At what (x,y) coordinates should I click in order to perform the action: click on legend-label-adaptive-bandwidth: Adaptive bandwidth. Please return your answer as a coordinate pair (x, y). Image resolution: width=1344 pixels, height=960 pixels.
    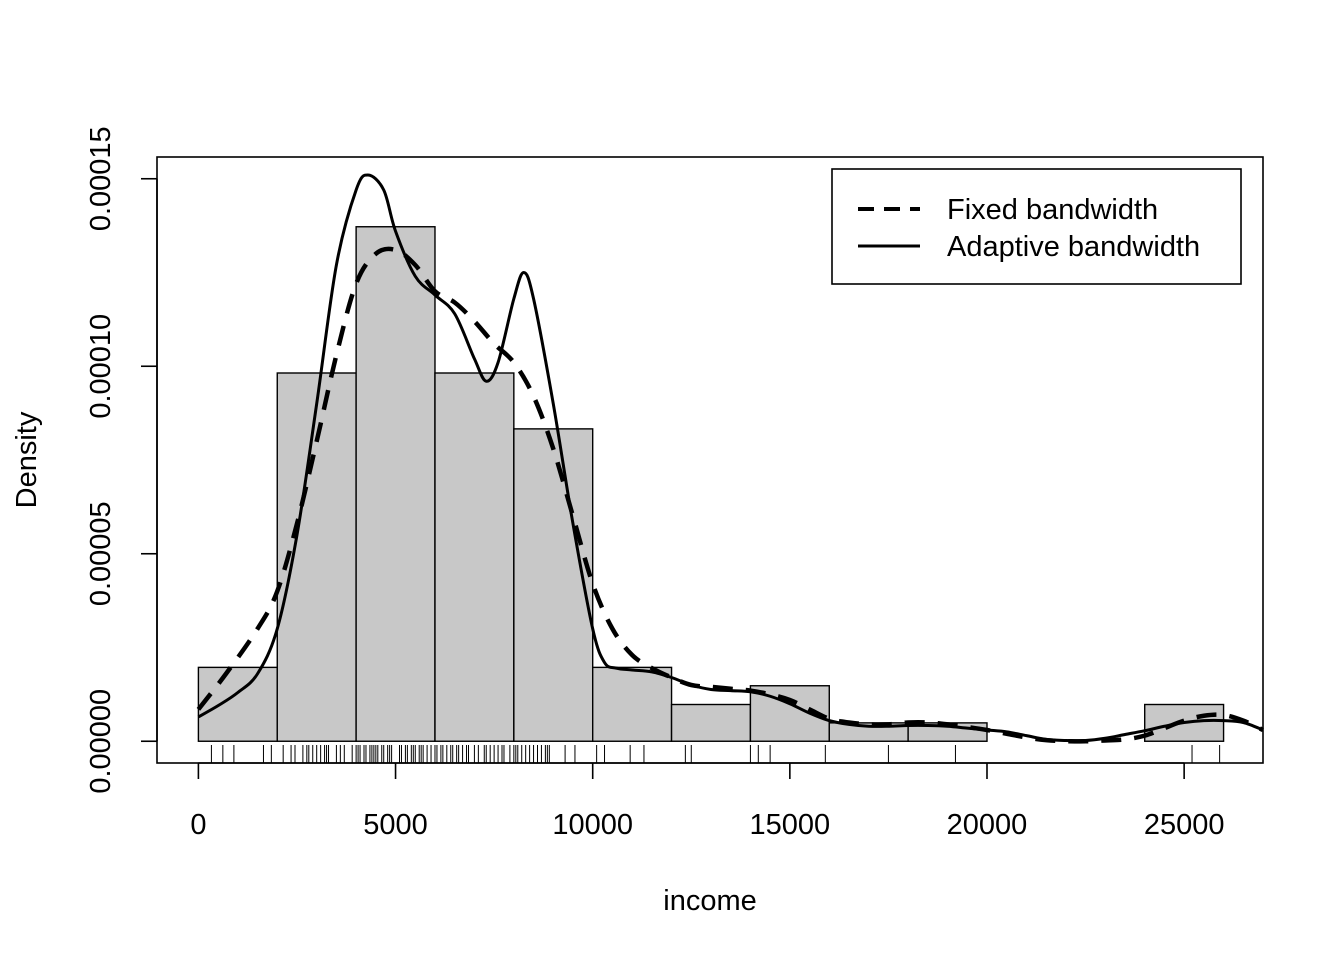
    Looking at the image, I should click on (1073, 247).